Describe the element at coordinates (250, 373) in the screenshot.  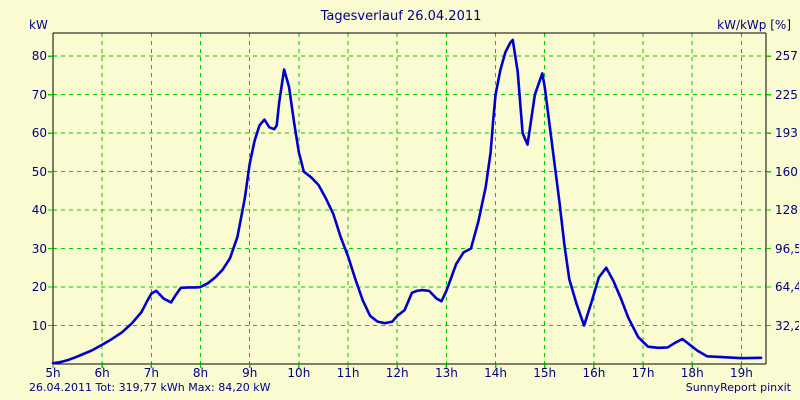
I see `x-axis-tick-label: 9h` at that location.